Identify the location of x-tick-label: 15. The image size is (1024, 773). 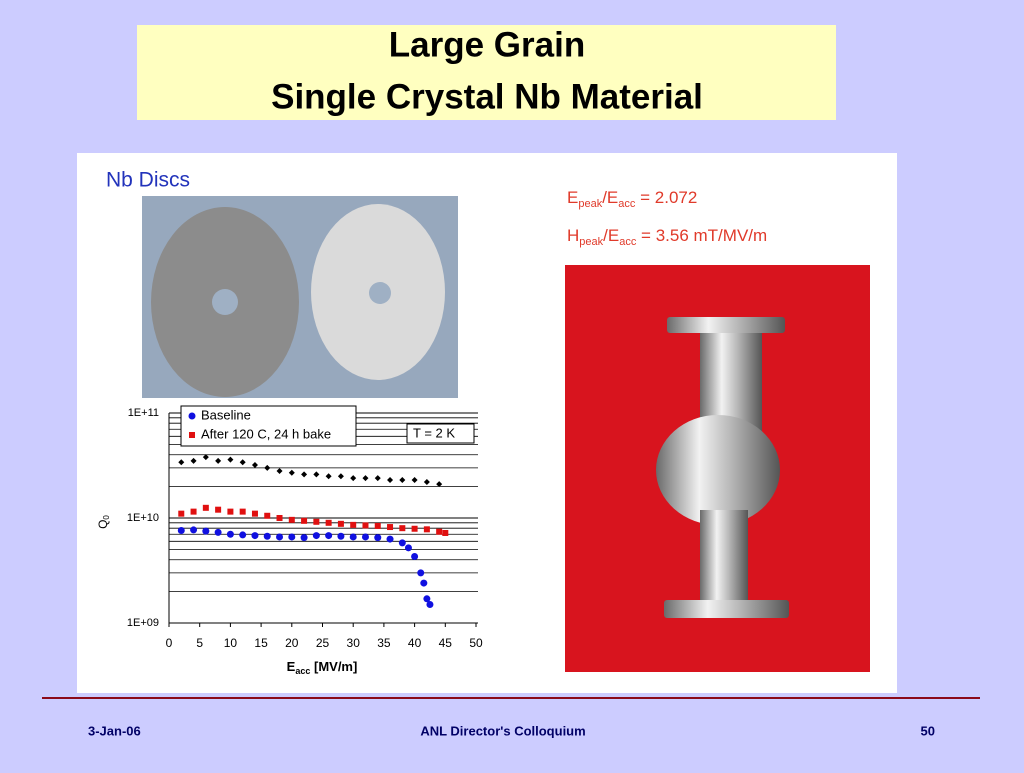
(261, 643).